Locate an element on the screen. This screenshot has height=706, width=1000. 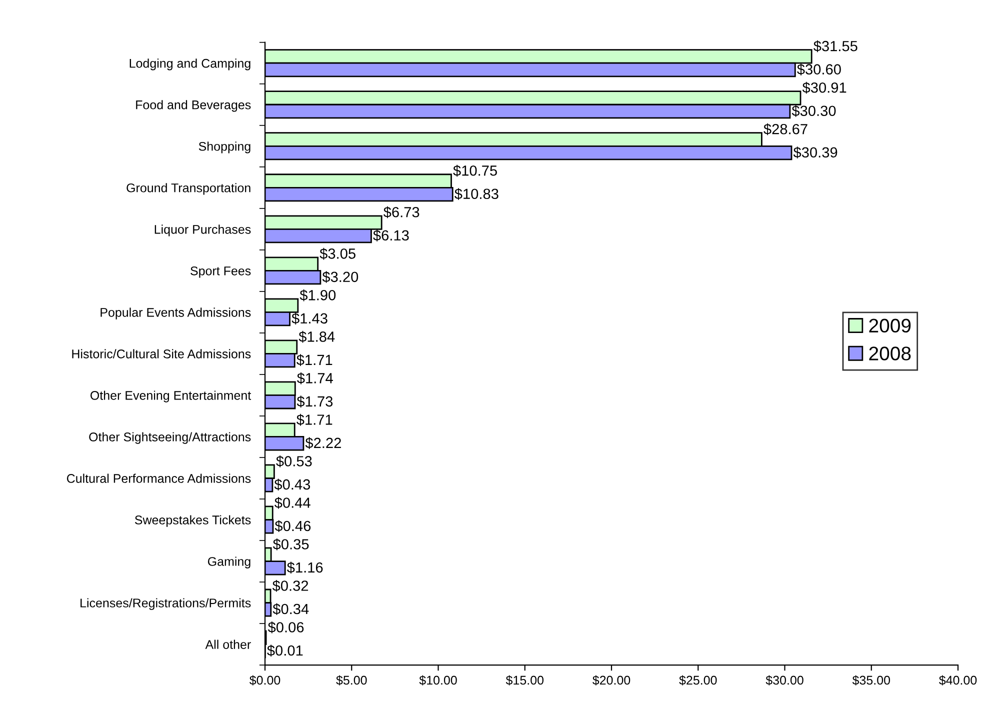
data-label: $1.43 is located at coordinates (310, 318).